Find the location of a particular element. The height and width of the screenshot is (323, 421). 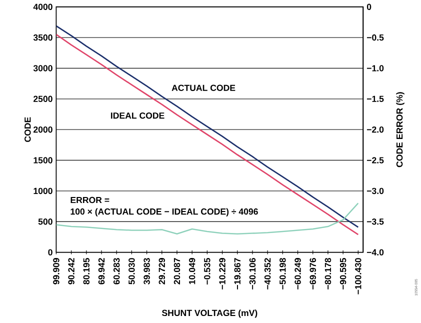

x-tick-label: 60.283 is located at coordinates (116, 271).